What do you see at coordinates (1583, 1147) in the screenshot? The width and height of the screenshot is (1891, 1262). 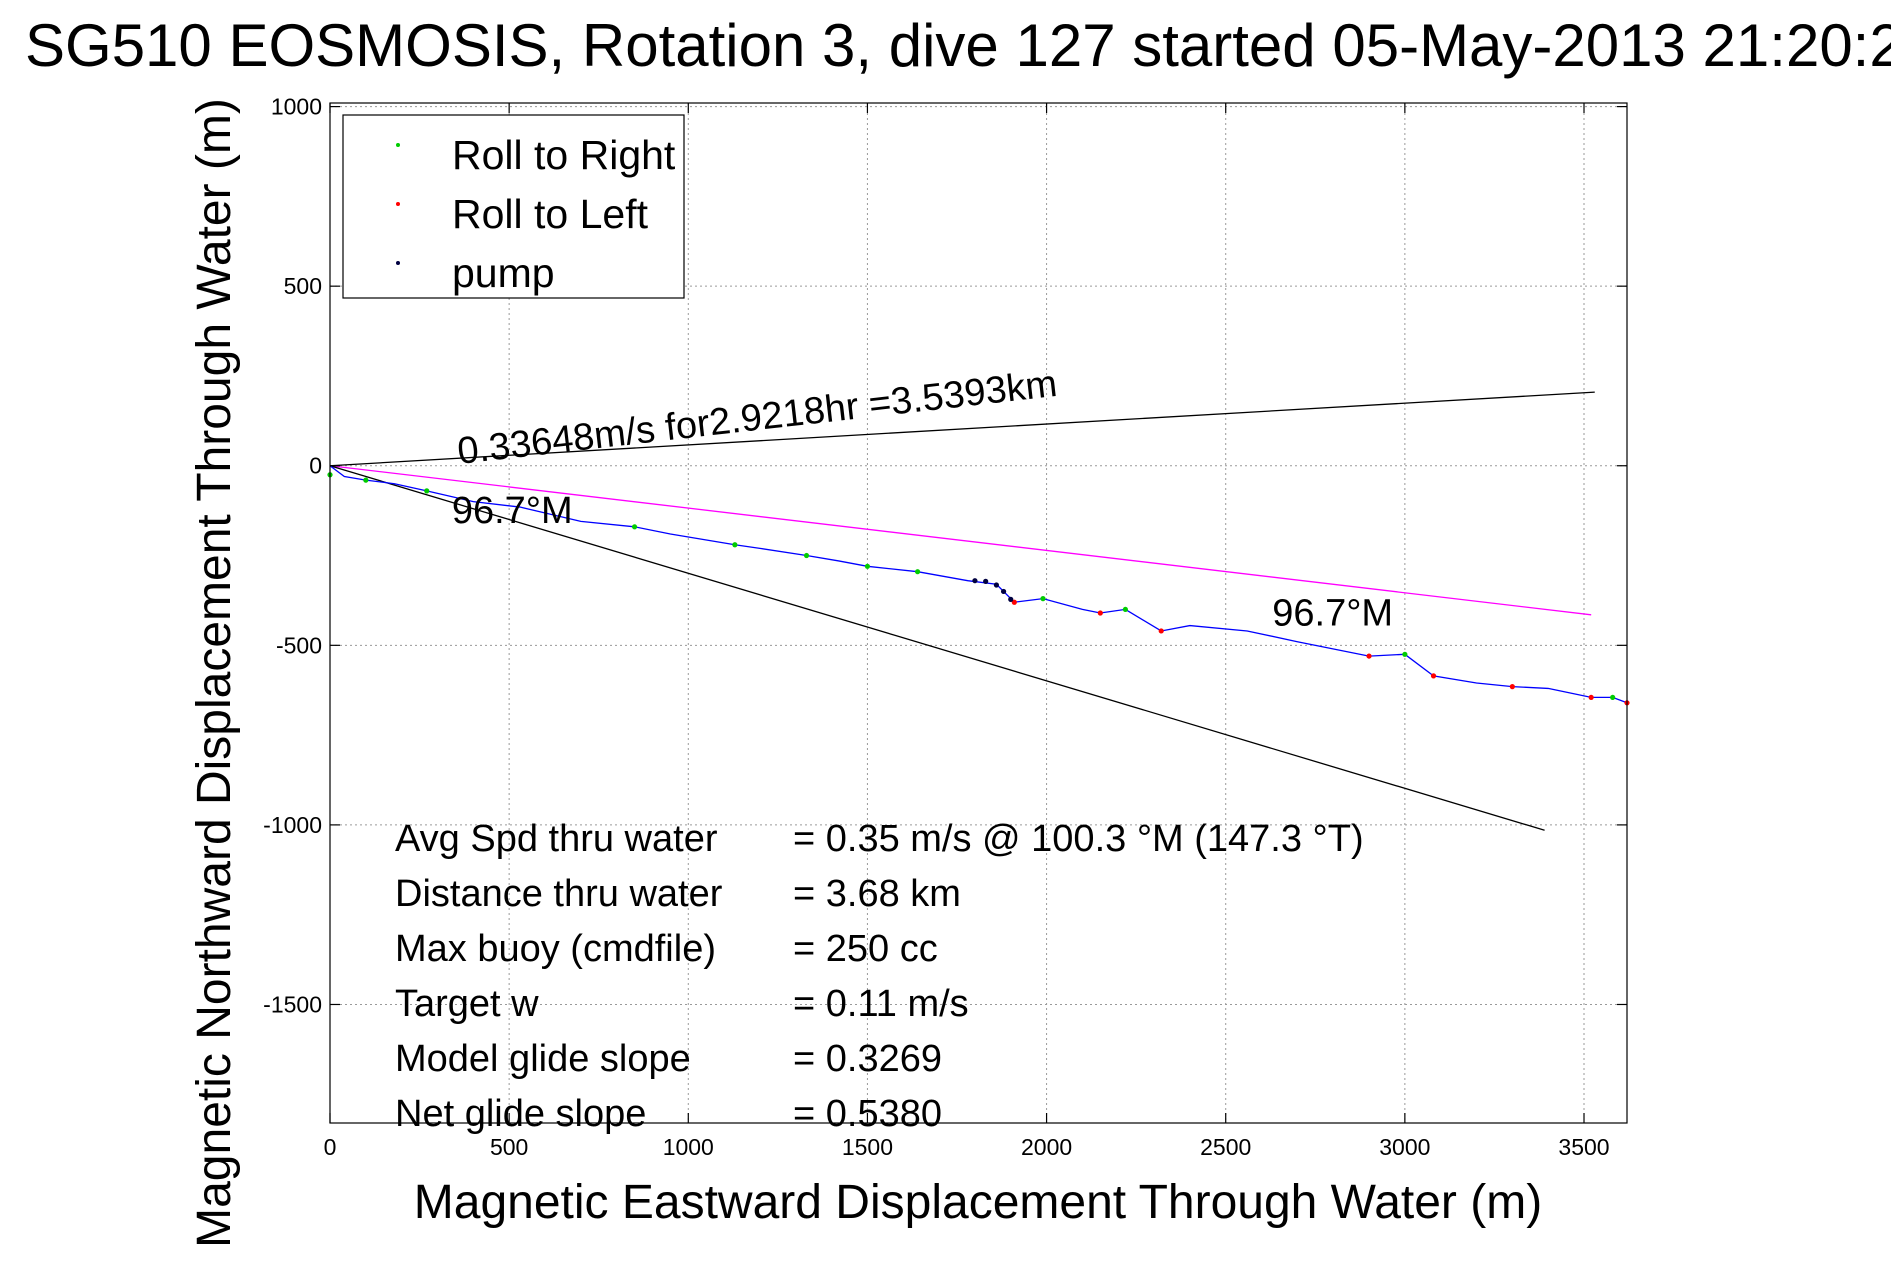 I see `x-tick-label: 3500` at bounding box center [1583, 1147].